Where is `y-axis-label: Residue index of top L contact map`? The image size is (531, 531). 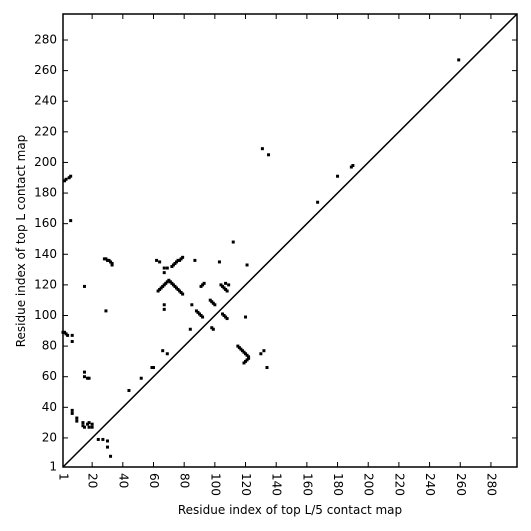 y-axis-label: Residue index of top L contact map is located at coordinates (21, 241).